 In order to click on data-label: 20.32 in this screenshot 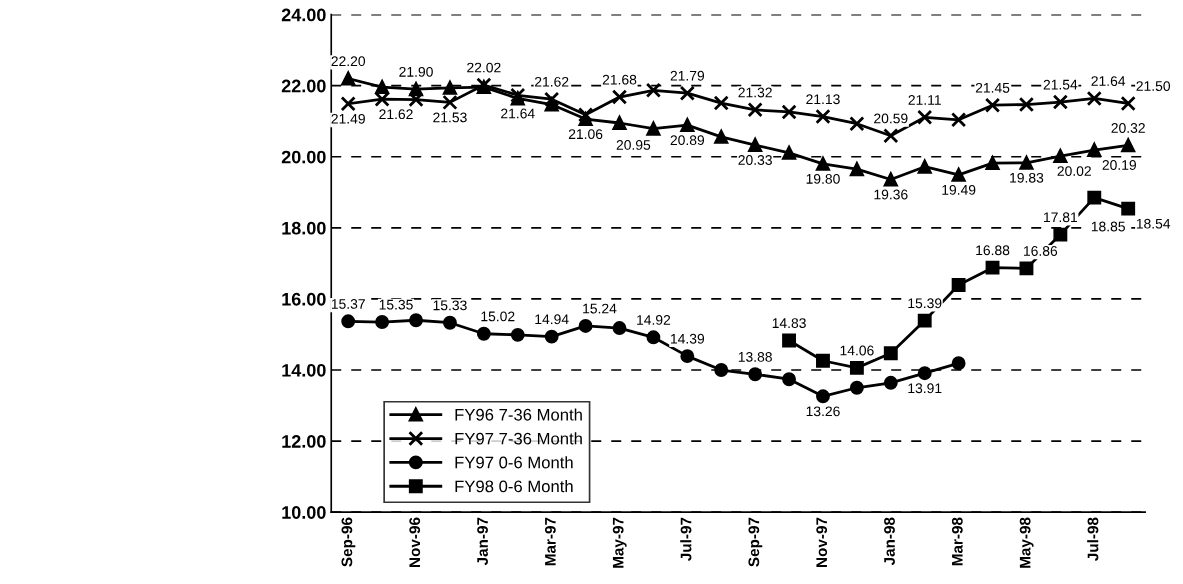, I will do `click(1128, 128)`.